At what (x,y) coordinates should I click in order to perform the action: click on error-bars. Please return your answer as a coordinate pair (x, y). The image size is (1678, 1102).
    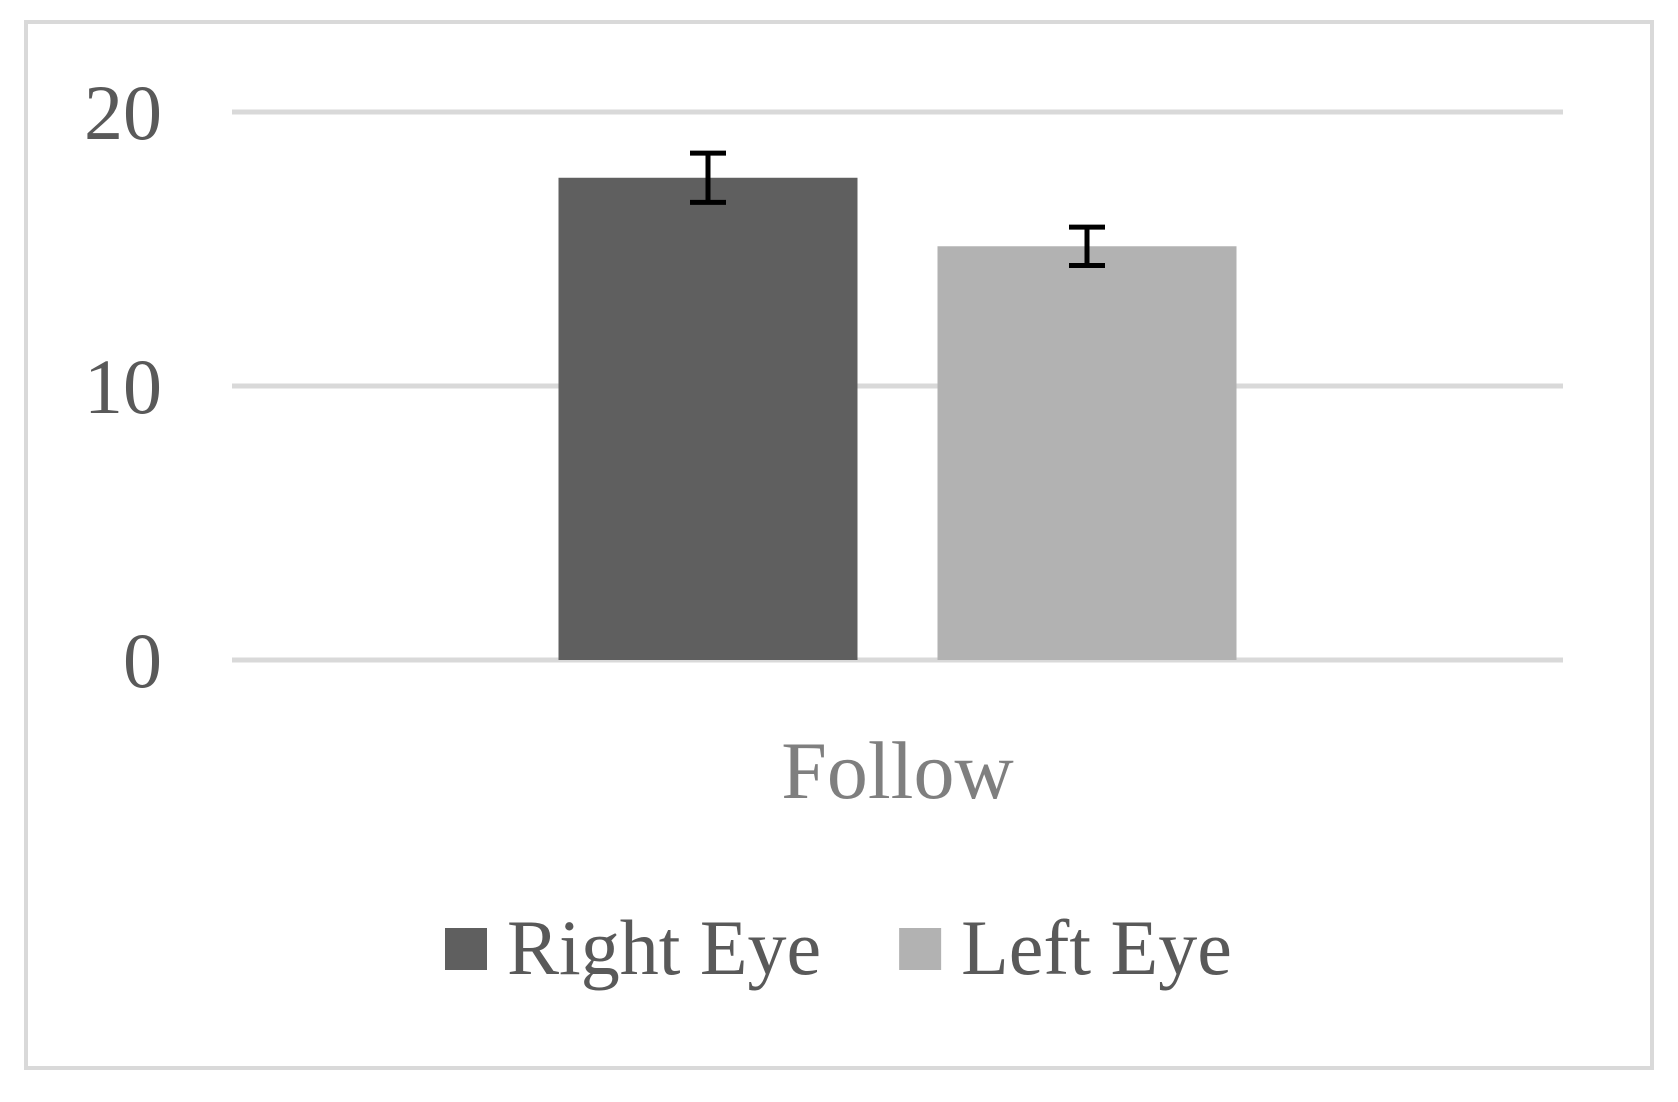
    Looking at the image, I should click on (897, 209).